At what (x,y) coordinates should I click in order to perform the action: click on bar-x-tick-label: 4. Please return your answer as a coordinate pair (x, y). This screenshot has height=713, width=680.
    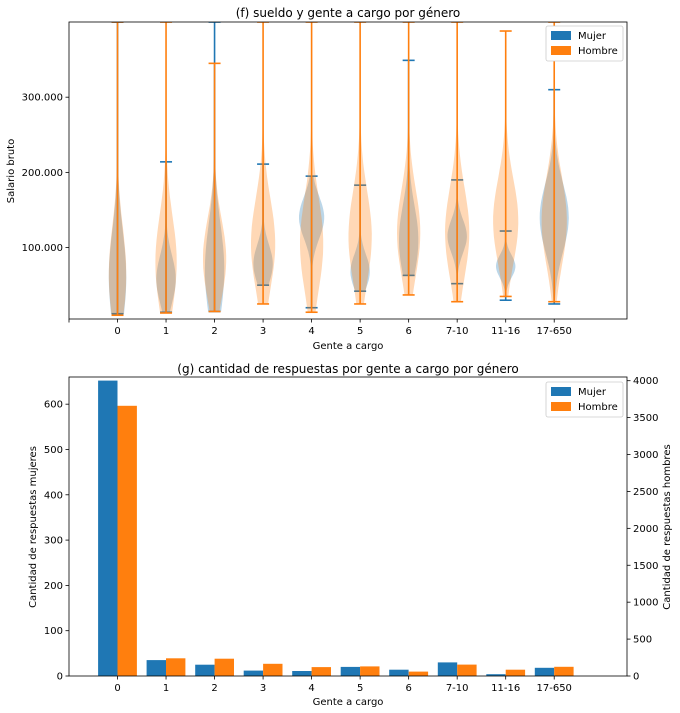
    Looking at the image, I should click on (311, 688).